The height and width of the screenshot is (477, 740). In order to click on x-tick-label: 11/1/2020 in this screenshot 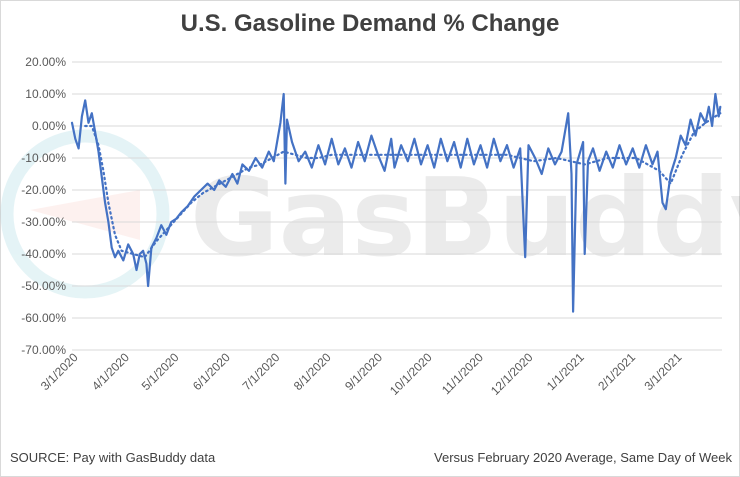, I will do `click(462, 373)`.